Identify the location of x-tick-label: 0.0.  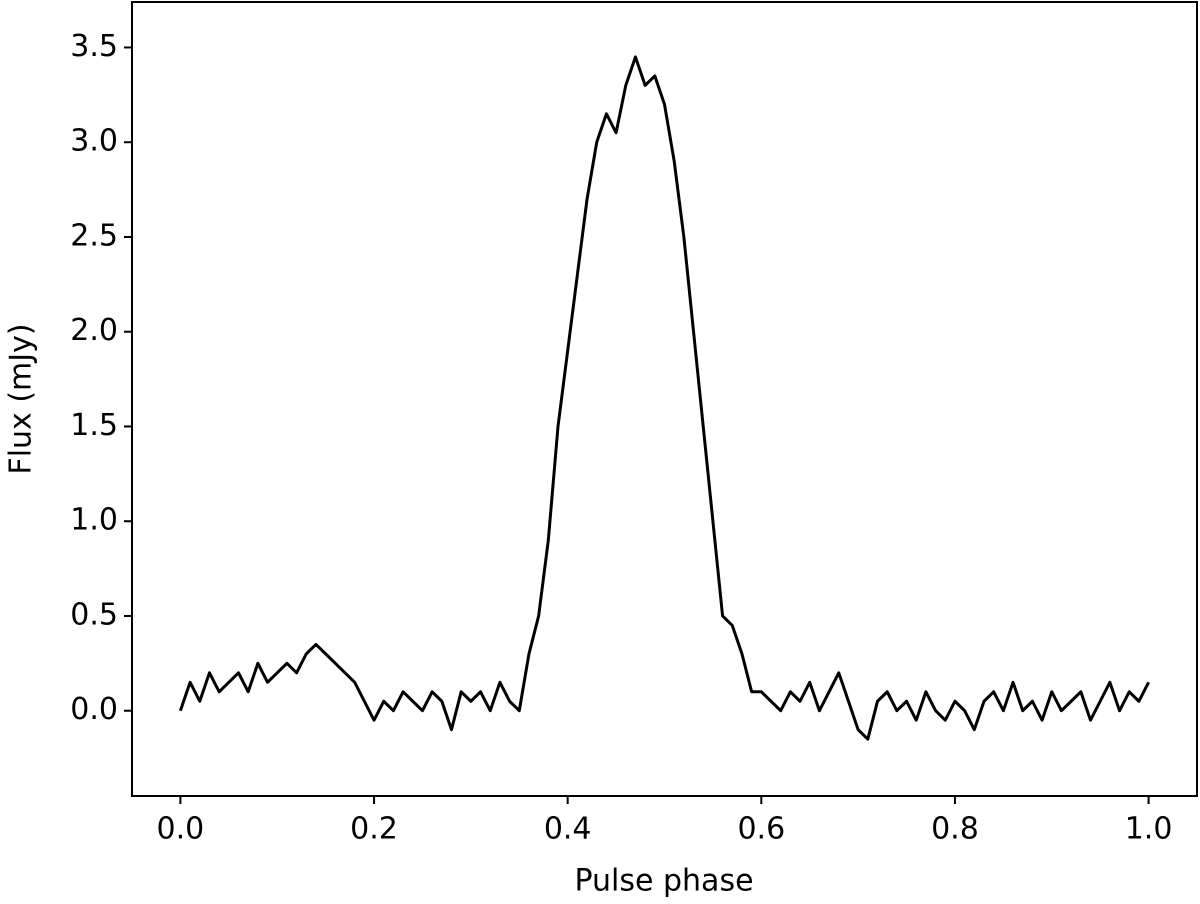
(181, 829).